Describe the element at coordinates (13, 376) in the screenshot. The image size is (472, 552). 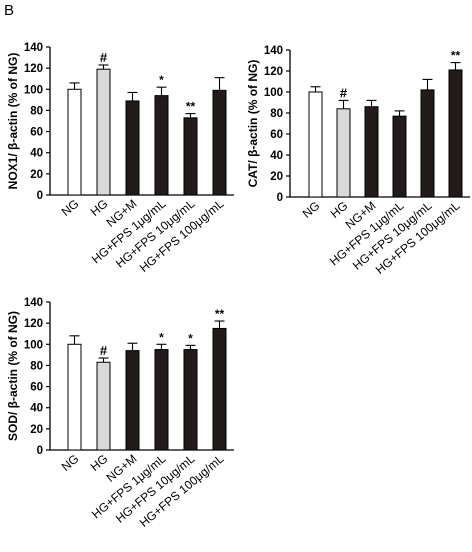
I see `y-axis-title: SOD/ β-actin (% of NG)` at that location.